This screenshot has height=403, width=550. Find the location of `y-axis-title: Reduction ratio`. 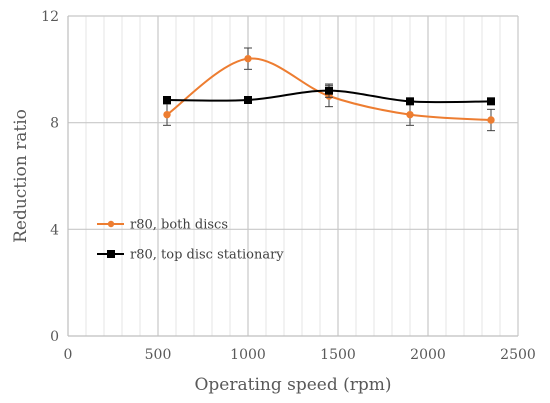

y-axis-title: Reduction ratio is located at coordinates (21, 176).